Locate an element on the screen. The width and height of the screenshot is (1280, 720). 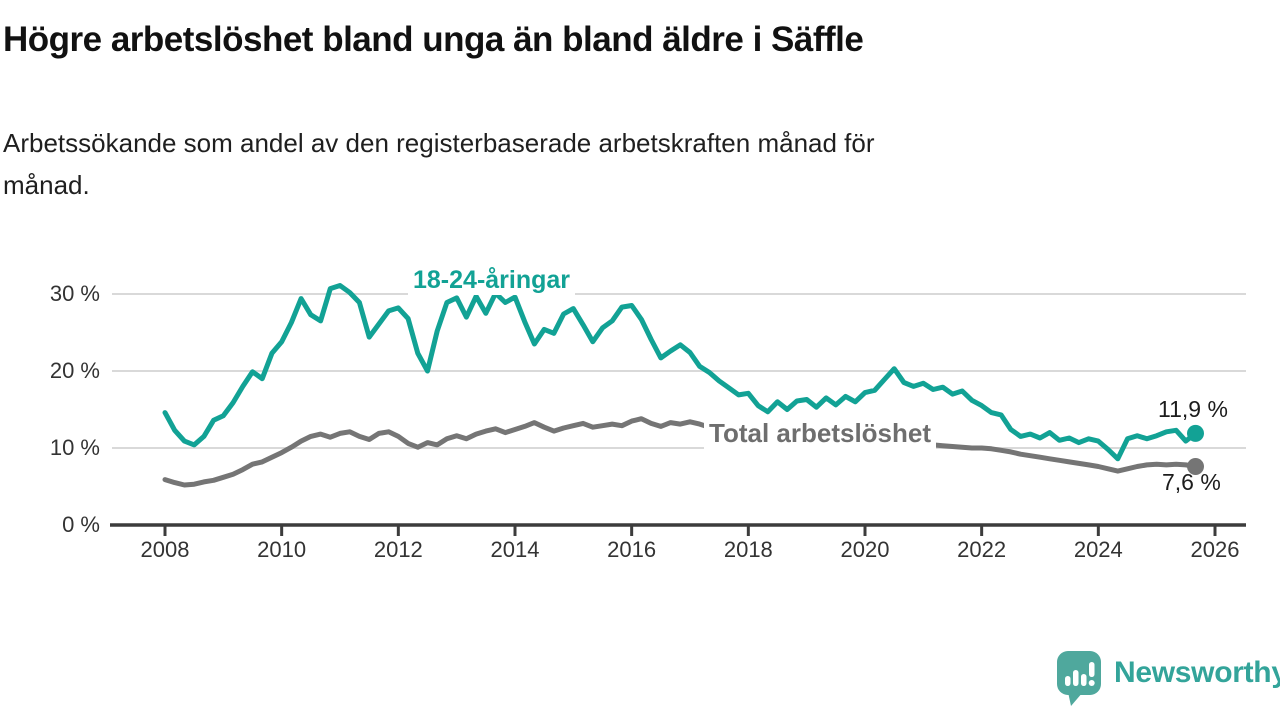
brand-name: Newsworthy is located at coordinates (1197, 672).